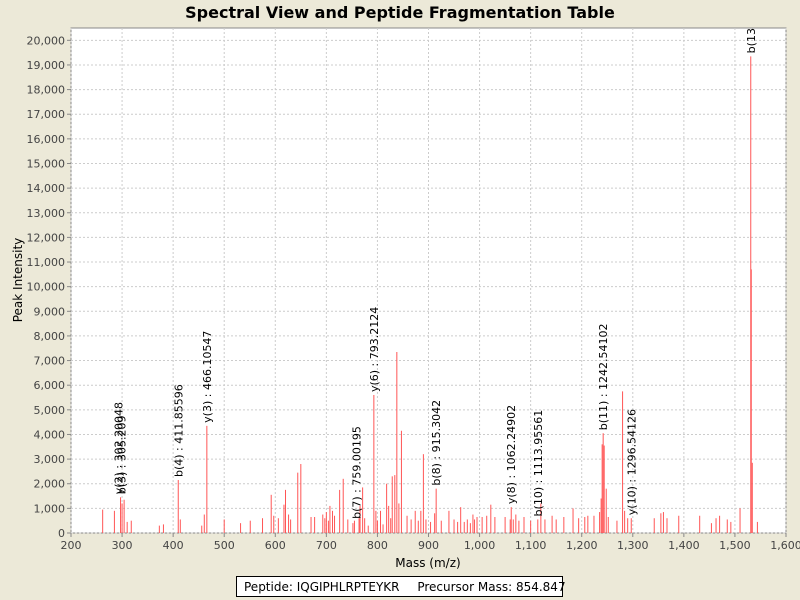 The height and width of the screenshot is (600, 800). Describe the element at coordinates (427, 563) in the screenshot. I see `x-axis-label: Mass (m/z)` at that location.